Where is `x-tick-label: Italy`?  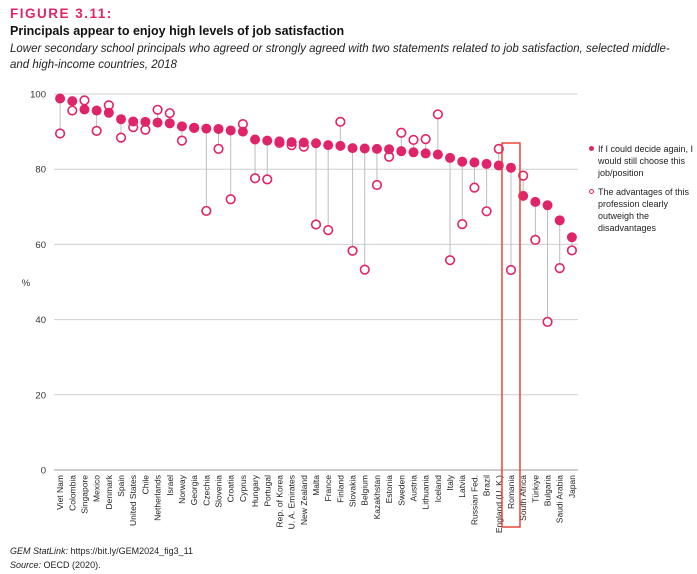 x-tick-label: Italy is located at coordinates (450, 482).